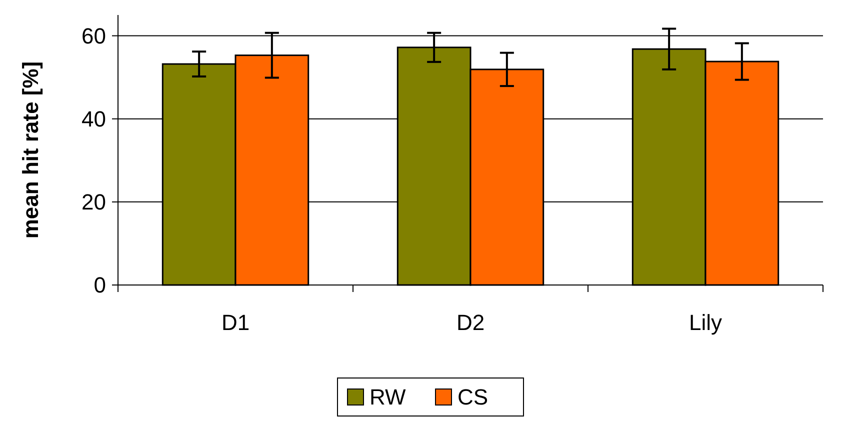 The width and height of the screenshot is (841, 423). What do you see at coordinates (235, 322) in the screenshot?
I see `x-tick-label: D1` at bounding box center [235, 322].